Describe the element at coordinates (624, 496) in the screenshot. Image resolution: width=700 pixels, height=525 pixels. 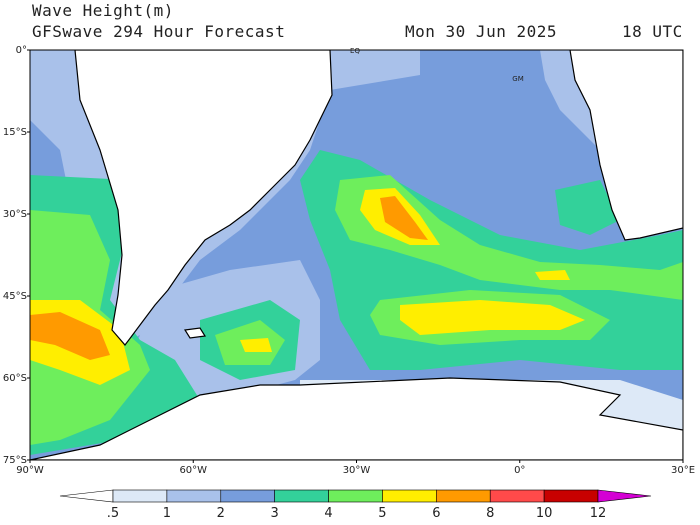
I see `colorbar-over` at that location.